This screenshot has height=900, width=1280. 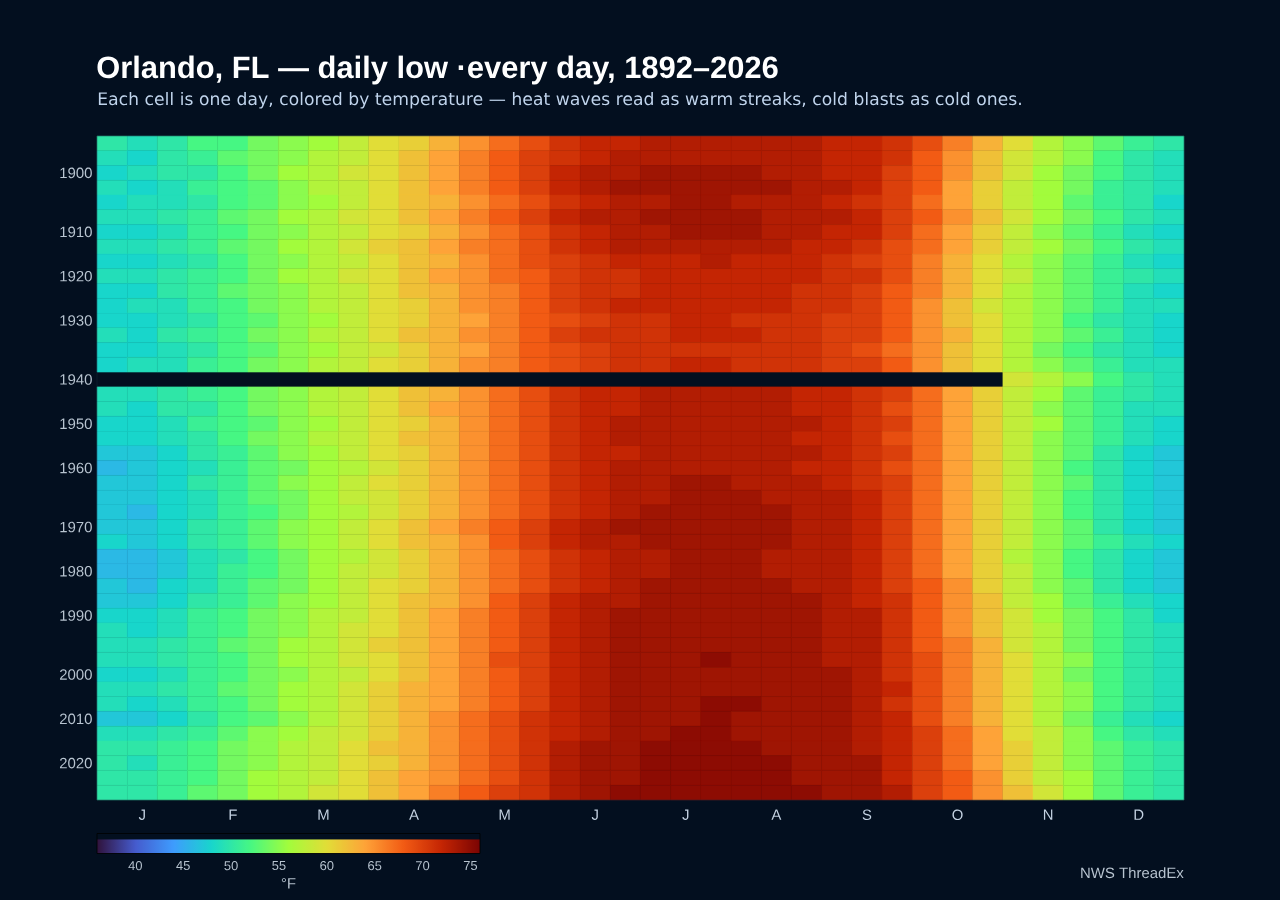 What do you see at coordinates (288, 883) in the screenshot?
I see `color-bar-title: °F` at bounding box center [288, 883].